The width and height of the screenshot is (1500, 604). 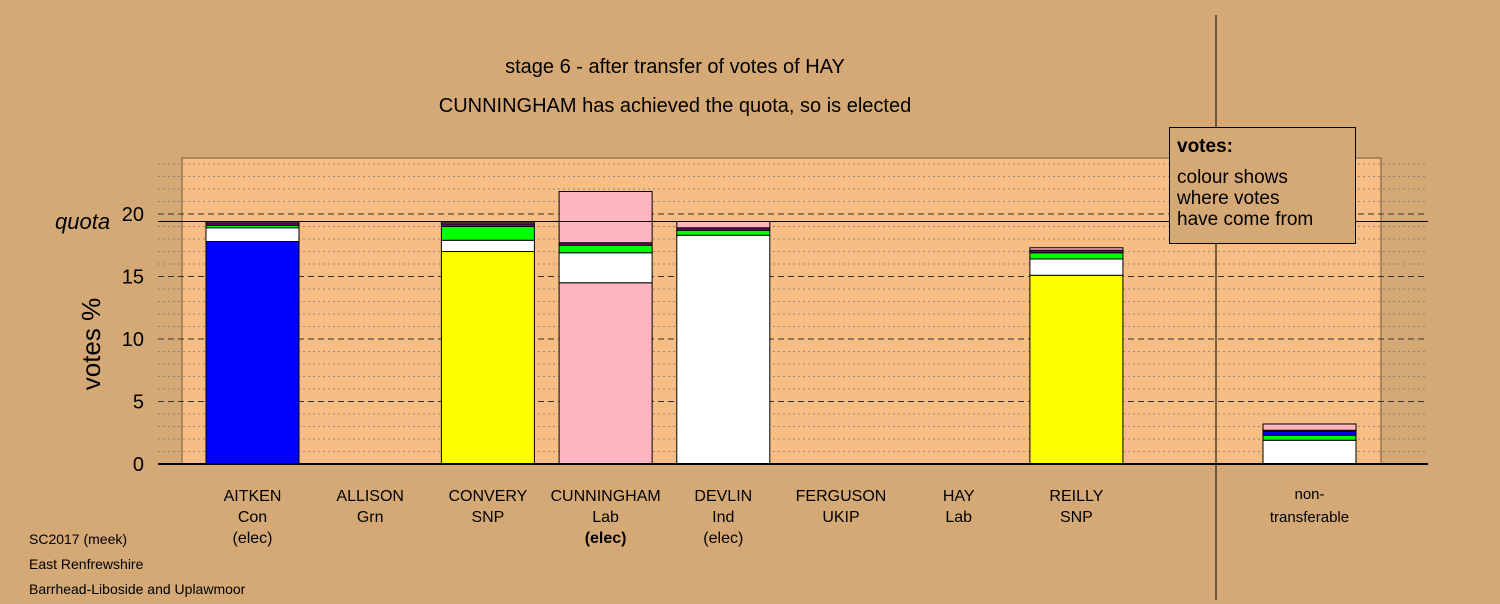 What do you see at coordinates (86, 564) in the screenshot?
I see `footer-council: East Renfrewshire` at bounding box center [86, 564].